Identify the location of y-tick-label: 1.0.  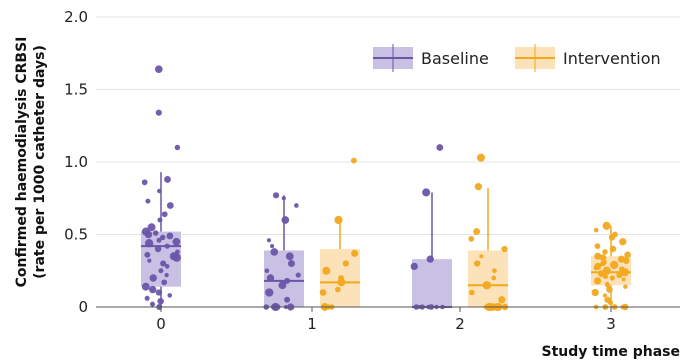
(76, 162).